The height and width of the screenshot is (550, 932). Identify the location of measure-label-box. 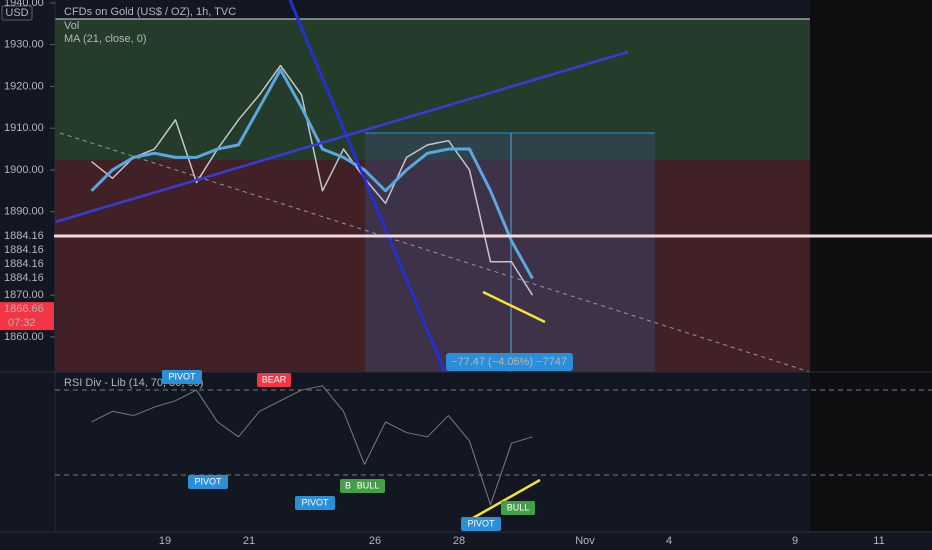
(509, 362).